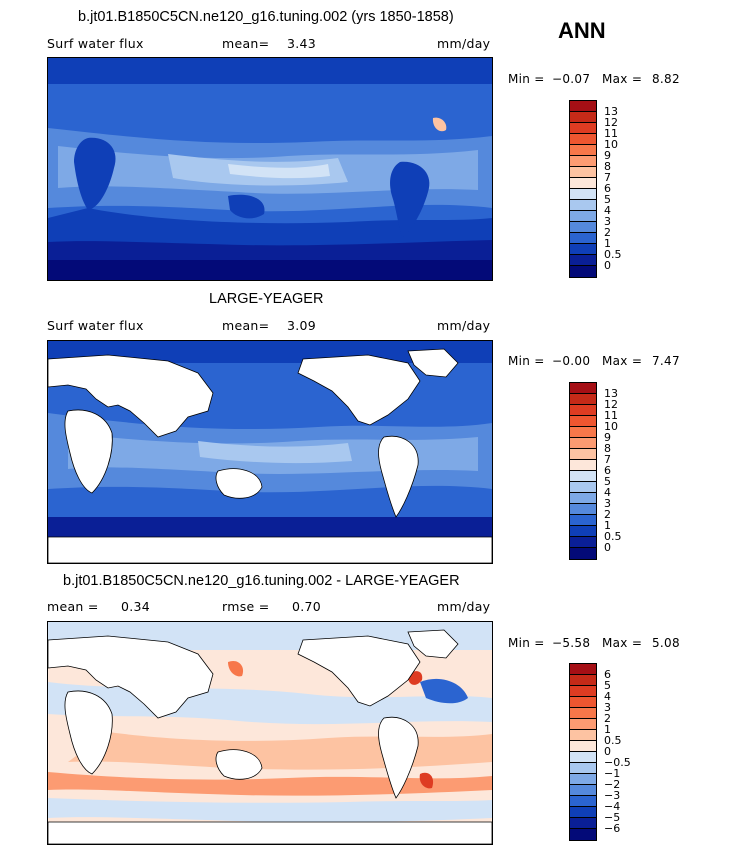  Describe the element at coordinates (246, 325) in the screenshot. I see `panel-2-mean-label: mean=` at that location.